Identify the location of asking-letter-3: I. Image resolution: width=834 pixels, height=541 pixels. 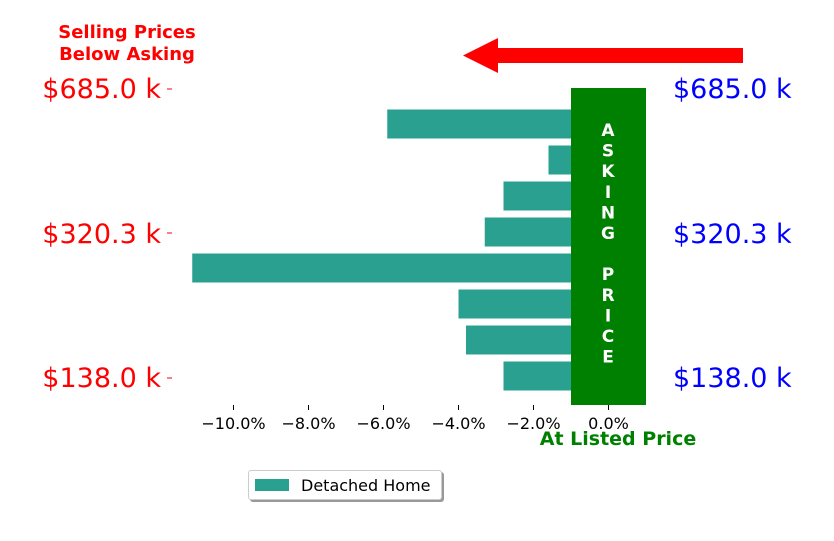
(608, 193).